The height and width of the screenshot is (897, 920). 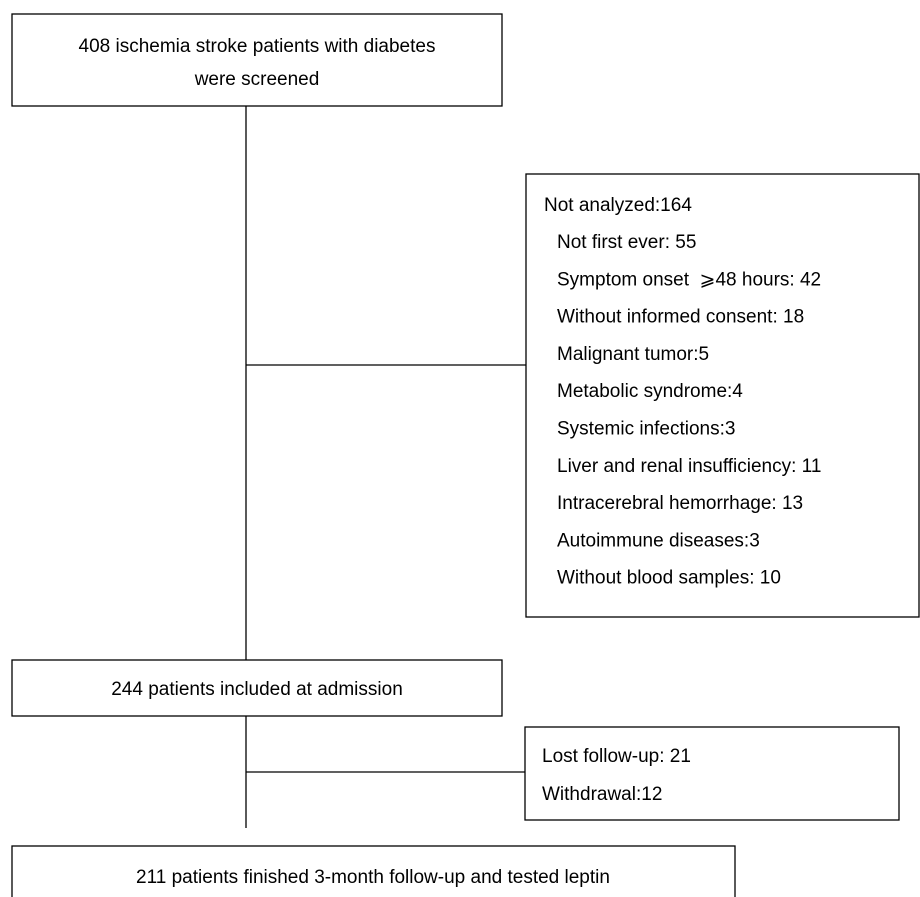 What do you see at coordinates (257, 79) in the screenshot?
I see `box-text: were screened` at bounding box center [257, 79].